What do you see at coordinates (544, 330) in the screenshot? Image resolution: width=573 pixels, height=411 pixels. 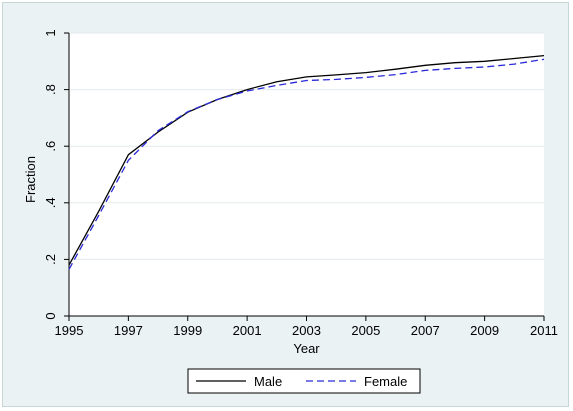 I see `x-tick-label: 2011` at bounding box center [544, 330].